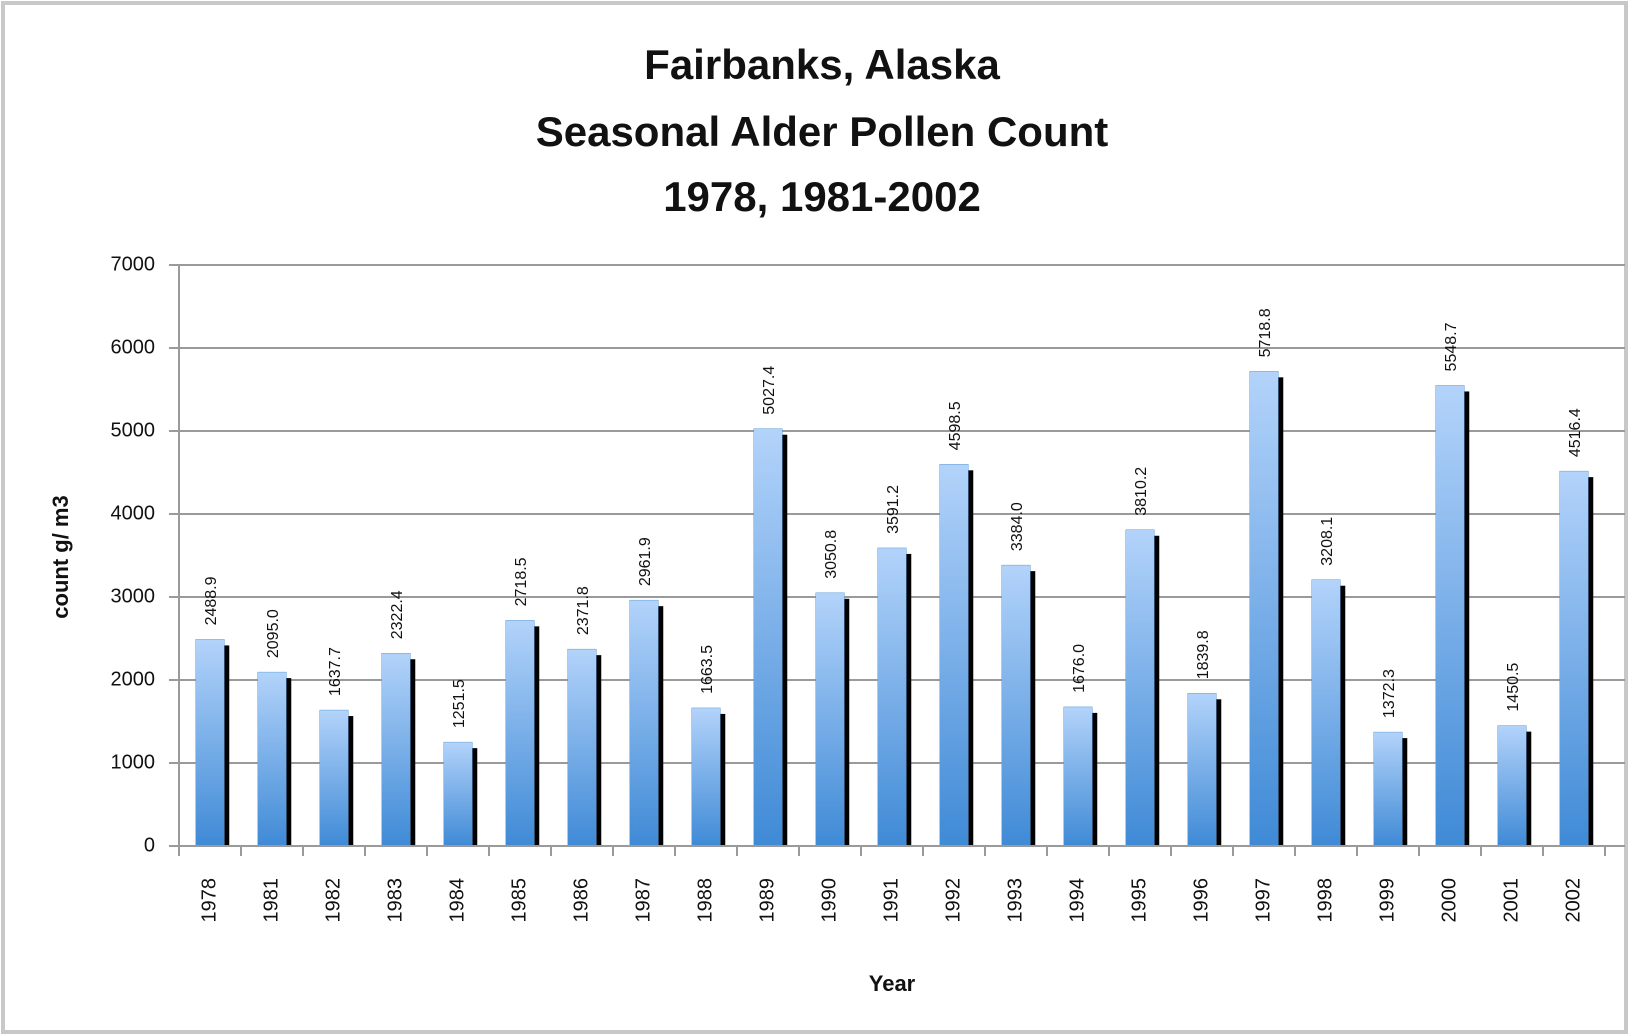 The width and height of the screenshot is (1629, 1035). I want to click on x-tick-label: 1996, so click(1201, 900).